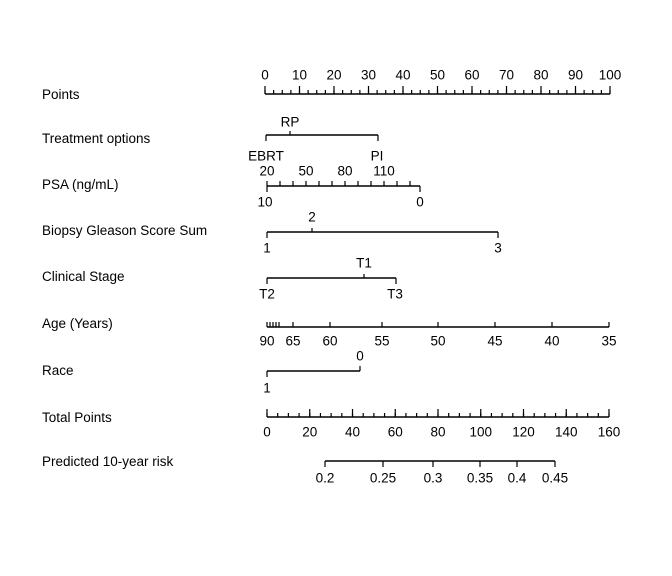 Image resolution: width=672 pixels, height=576 pixels. What do you see at coordinates (292, 341) in the screenshot?
I see `tick-label-age-years: 65` at bounding box center [292, 341].